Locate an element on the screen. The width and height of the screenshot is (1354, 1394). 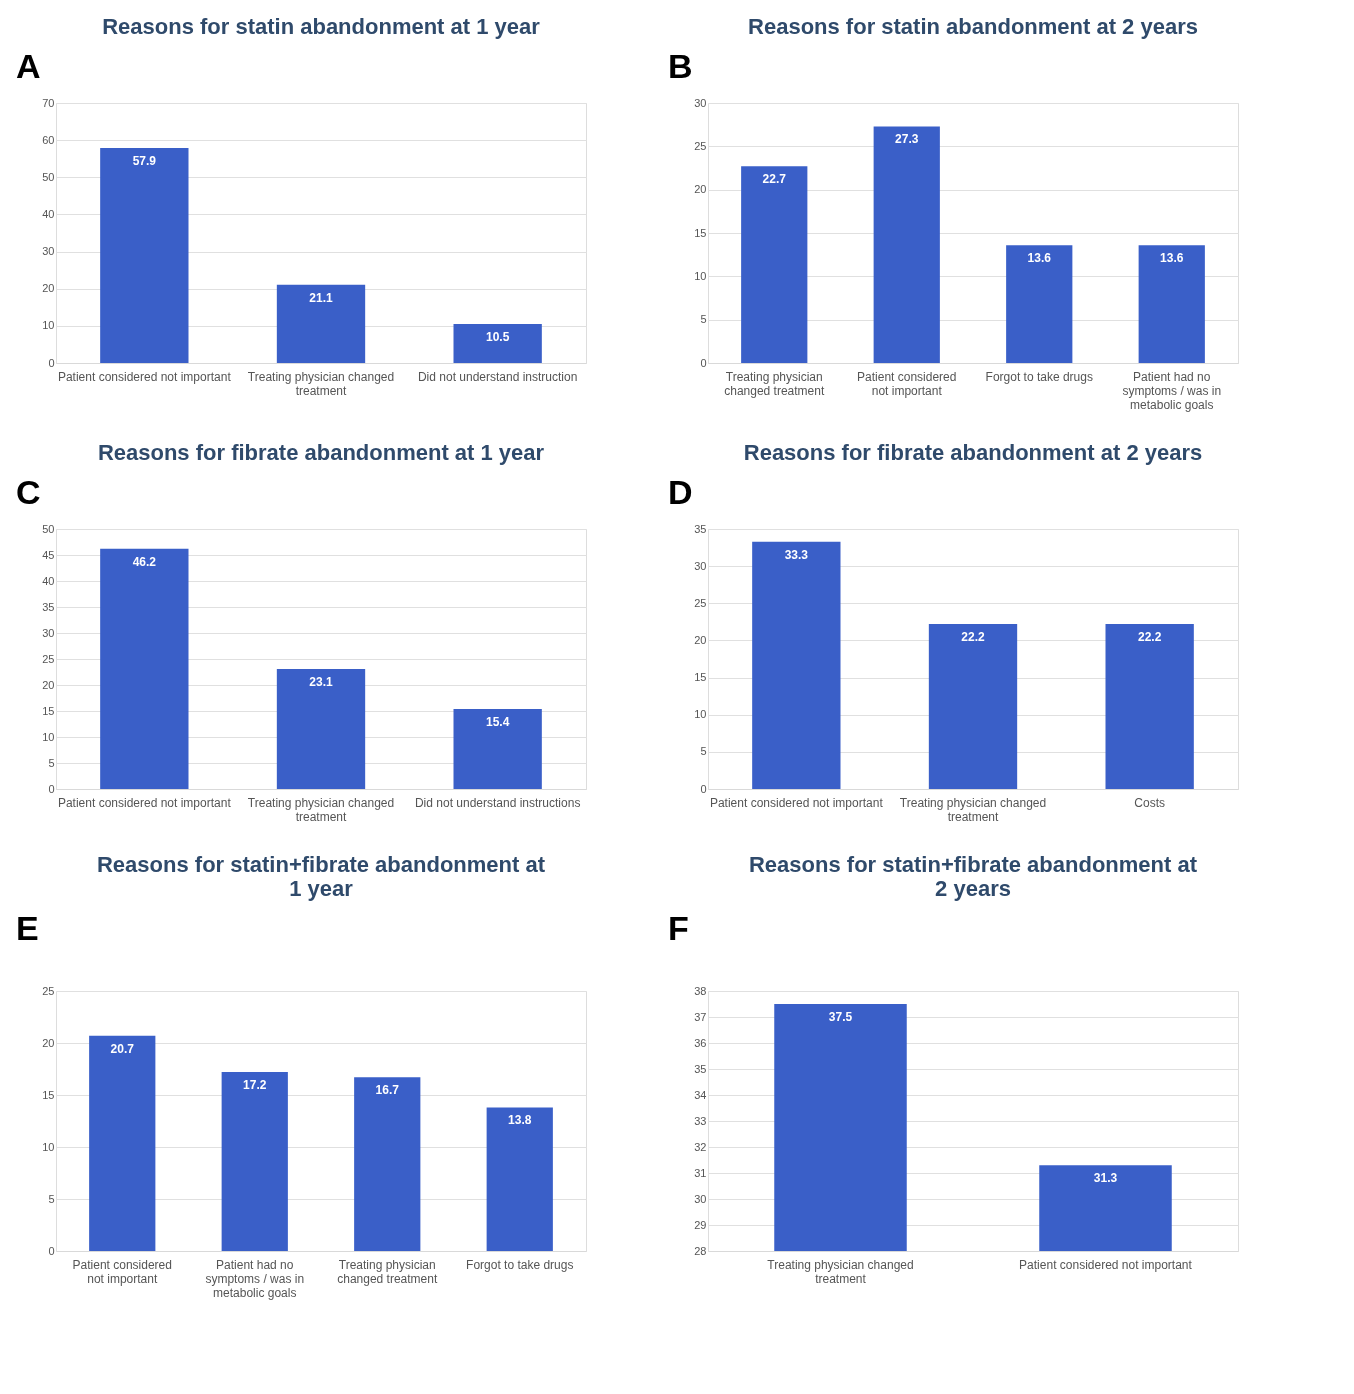
data-label: 17.2 is located at coordinates (255, 1085).